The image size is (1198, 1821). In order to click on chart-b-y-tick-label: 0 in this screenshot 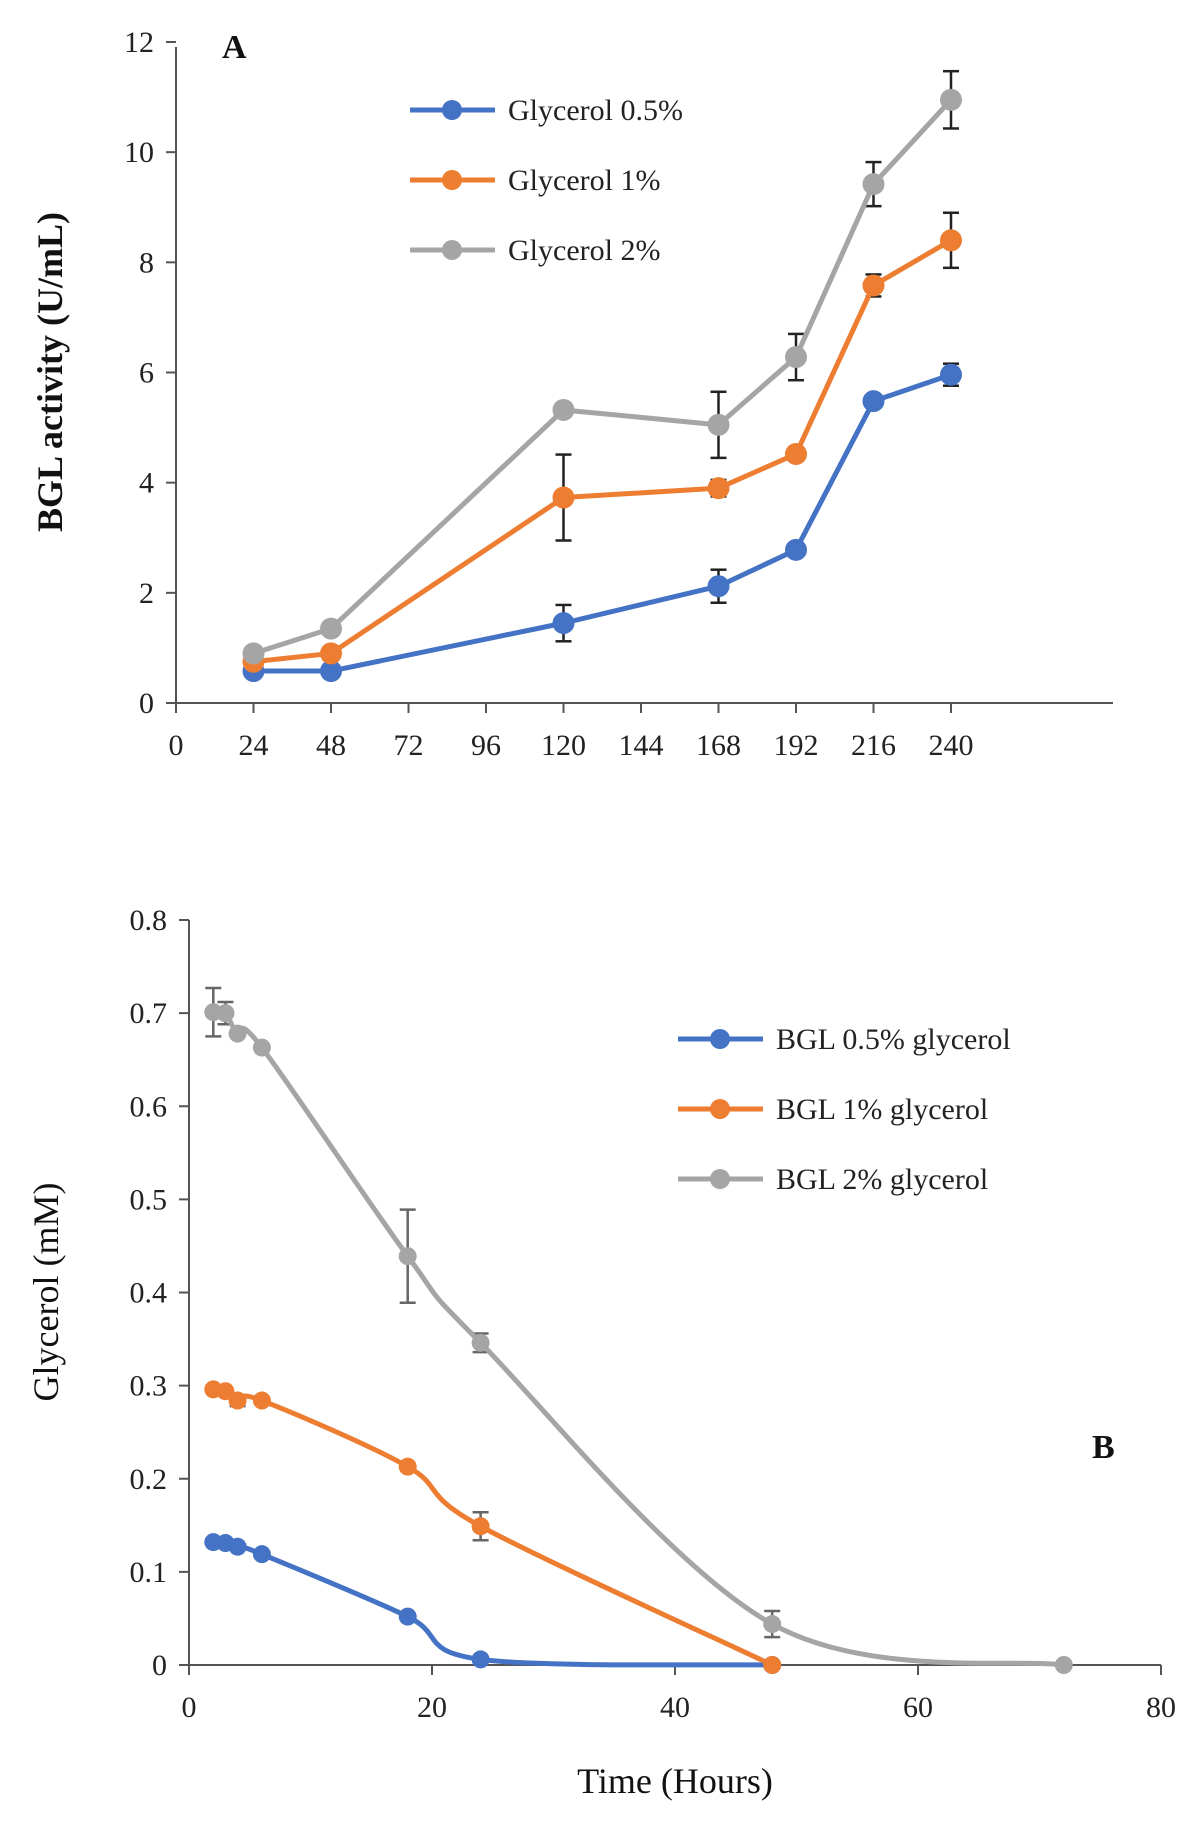, I will do `click(159, 1665)`.